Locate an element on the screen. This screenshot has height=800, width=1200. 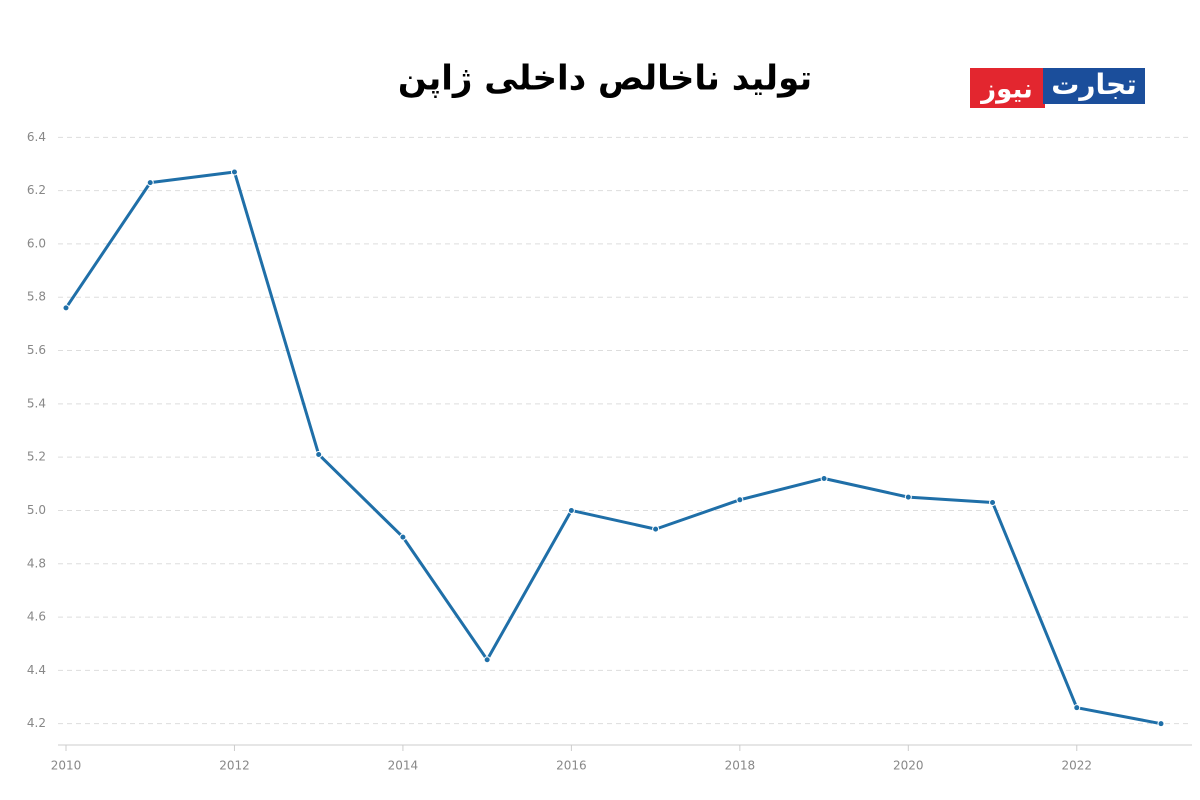
y-tick-label: 5.4 is located at coordinates (36, 403).